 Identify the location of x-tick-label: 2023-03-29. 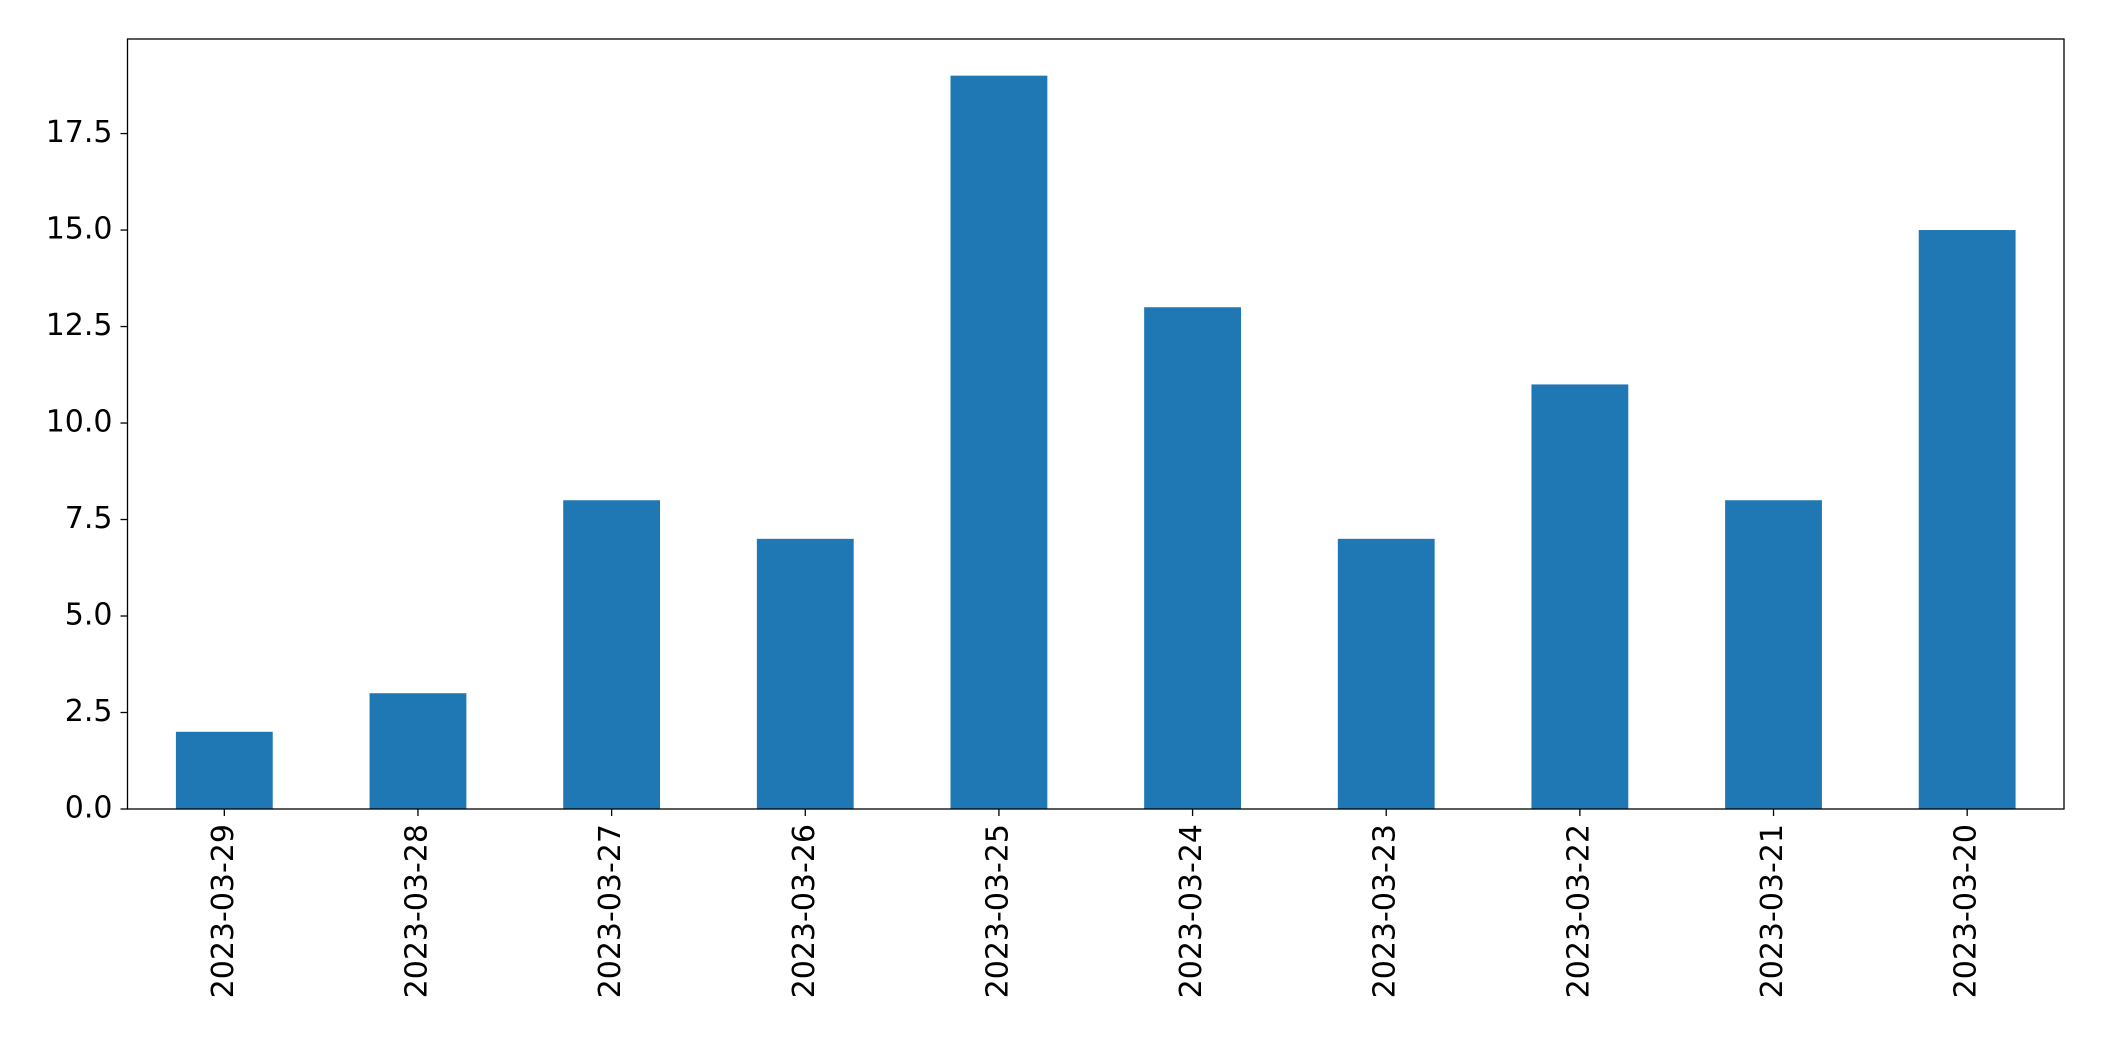
(223, 911).